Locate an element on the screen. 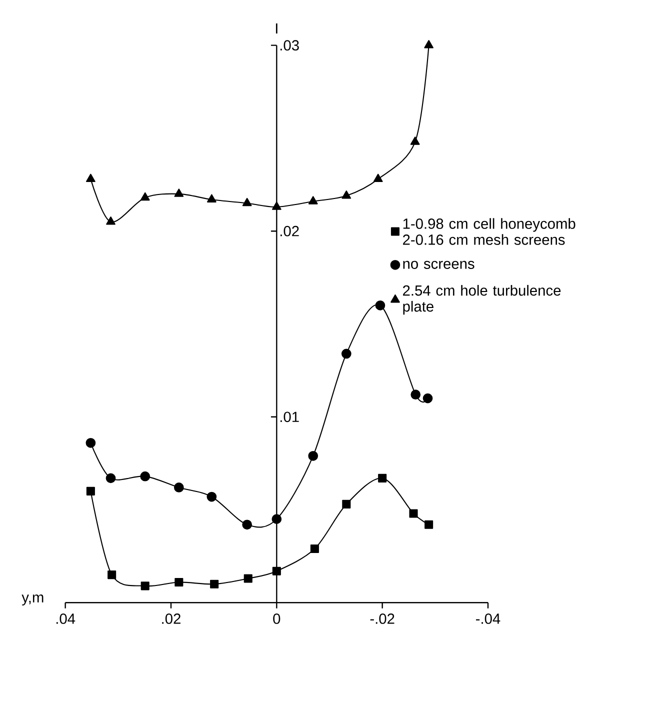 The height and width of the screenshot is (712, 646). x-tick-label: -.02 is located at coordinates (382, 619).